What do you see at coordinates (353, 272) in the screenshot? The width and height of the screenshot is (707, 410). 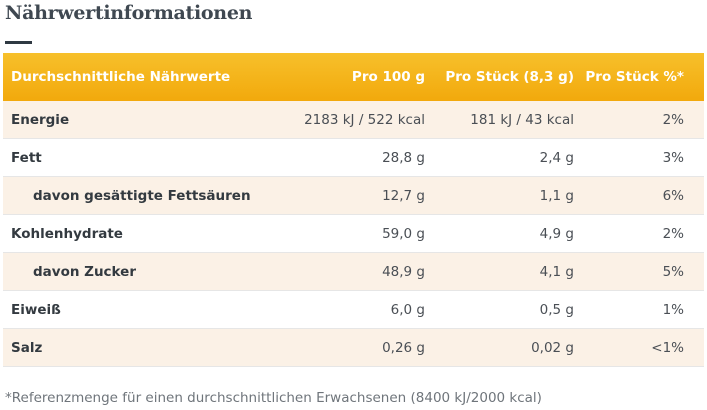 I see `table-row-zucker: davon Zucker 48,9 g 4,1 g 5%` at bounding box center [353, 272].